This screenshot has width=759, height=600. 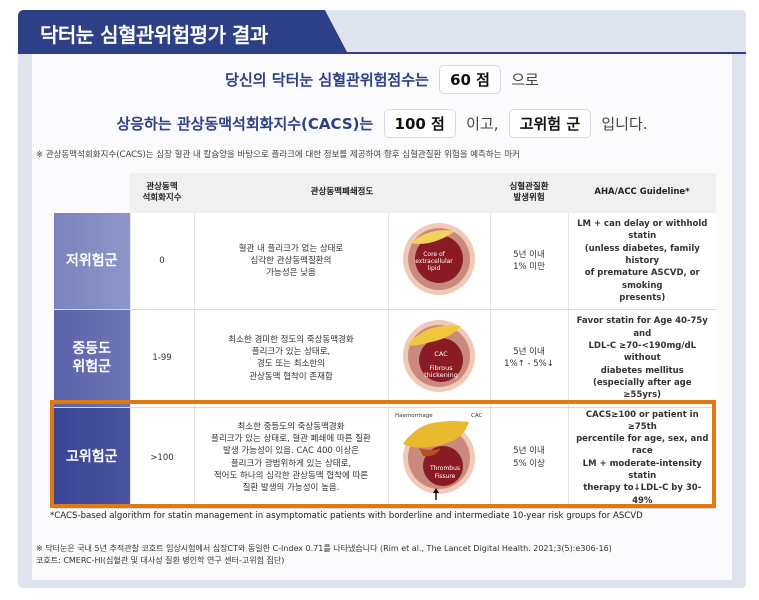 I want to click on score-suffix: 으로, so click(x=525, y=80).